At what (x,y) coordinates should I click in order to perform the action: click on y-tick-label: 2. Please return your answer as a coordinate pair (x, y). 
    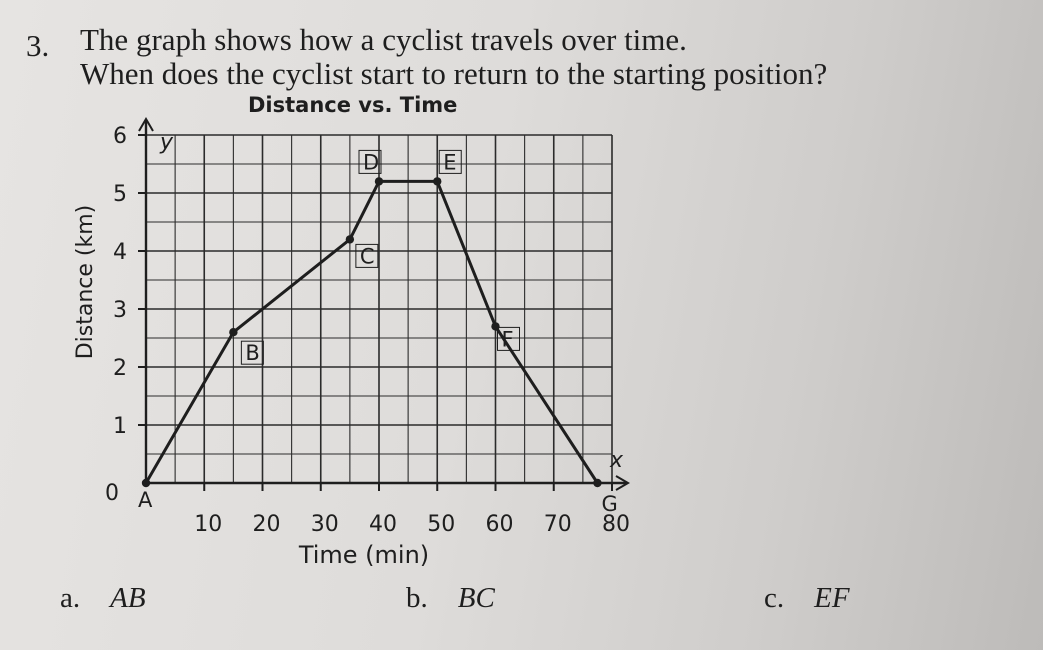
    Looking at the image, I should click on (120, 368).